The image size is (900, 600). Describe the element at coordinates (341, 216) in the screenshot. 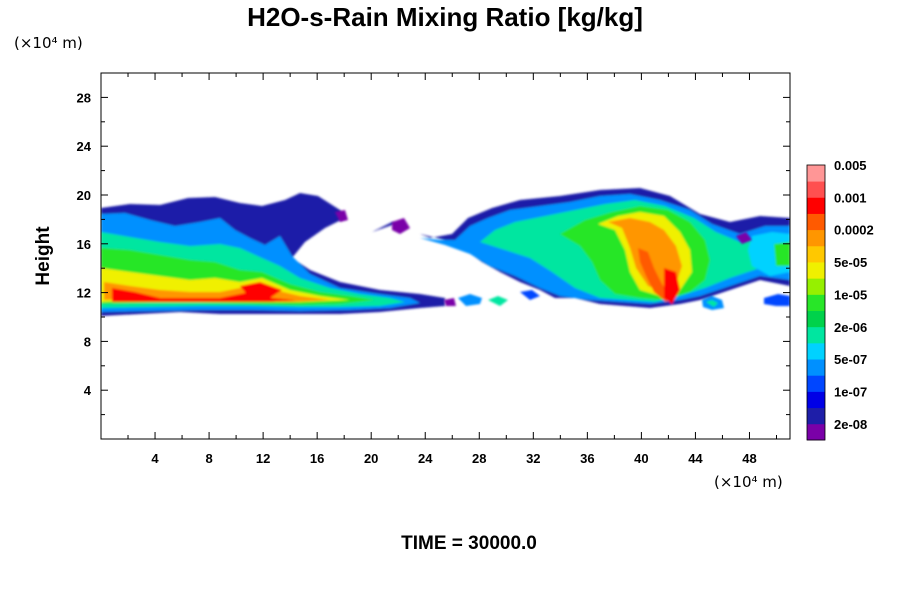

I see `cloud-anvil-top-left` at that location.